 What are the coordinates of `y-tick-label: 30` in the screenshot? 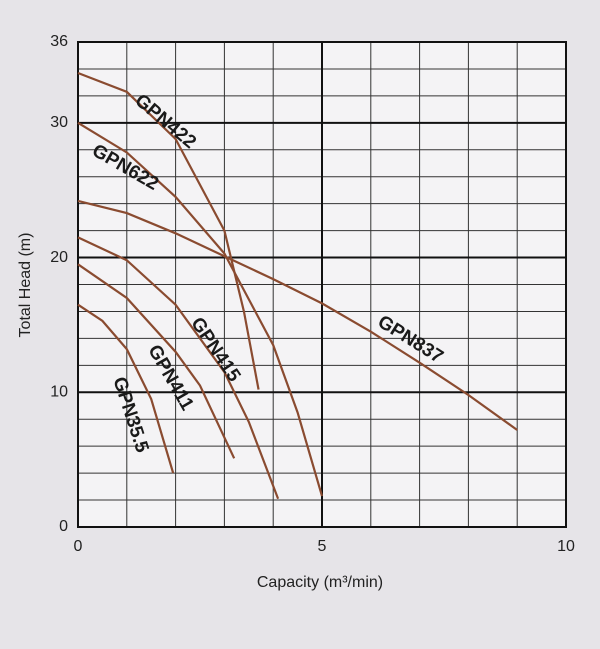 It's located at (59, 122).